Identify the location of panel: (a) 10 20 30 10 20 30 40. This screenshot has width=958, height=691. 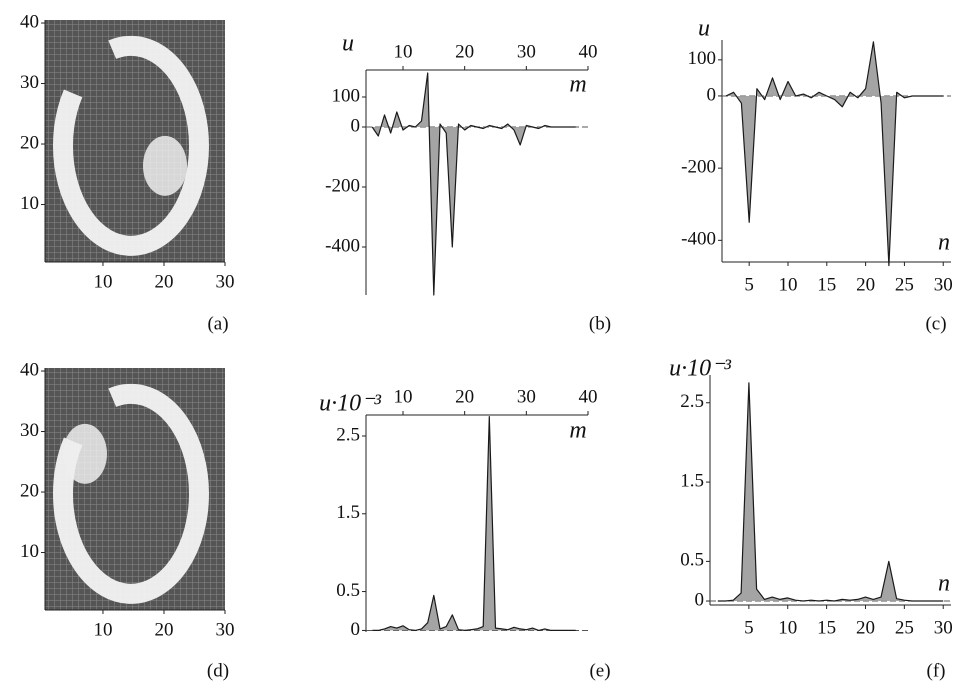
(127, 172).